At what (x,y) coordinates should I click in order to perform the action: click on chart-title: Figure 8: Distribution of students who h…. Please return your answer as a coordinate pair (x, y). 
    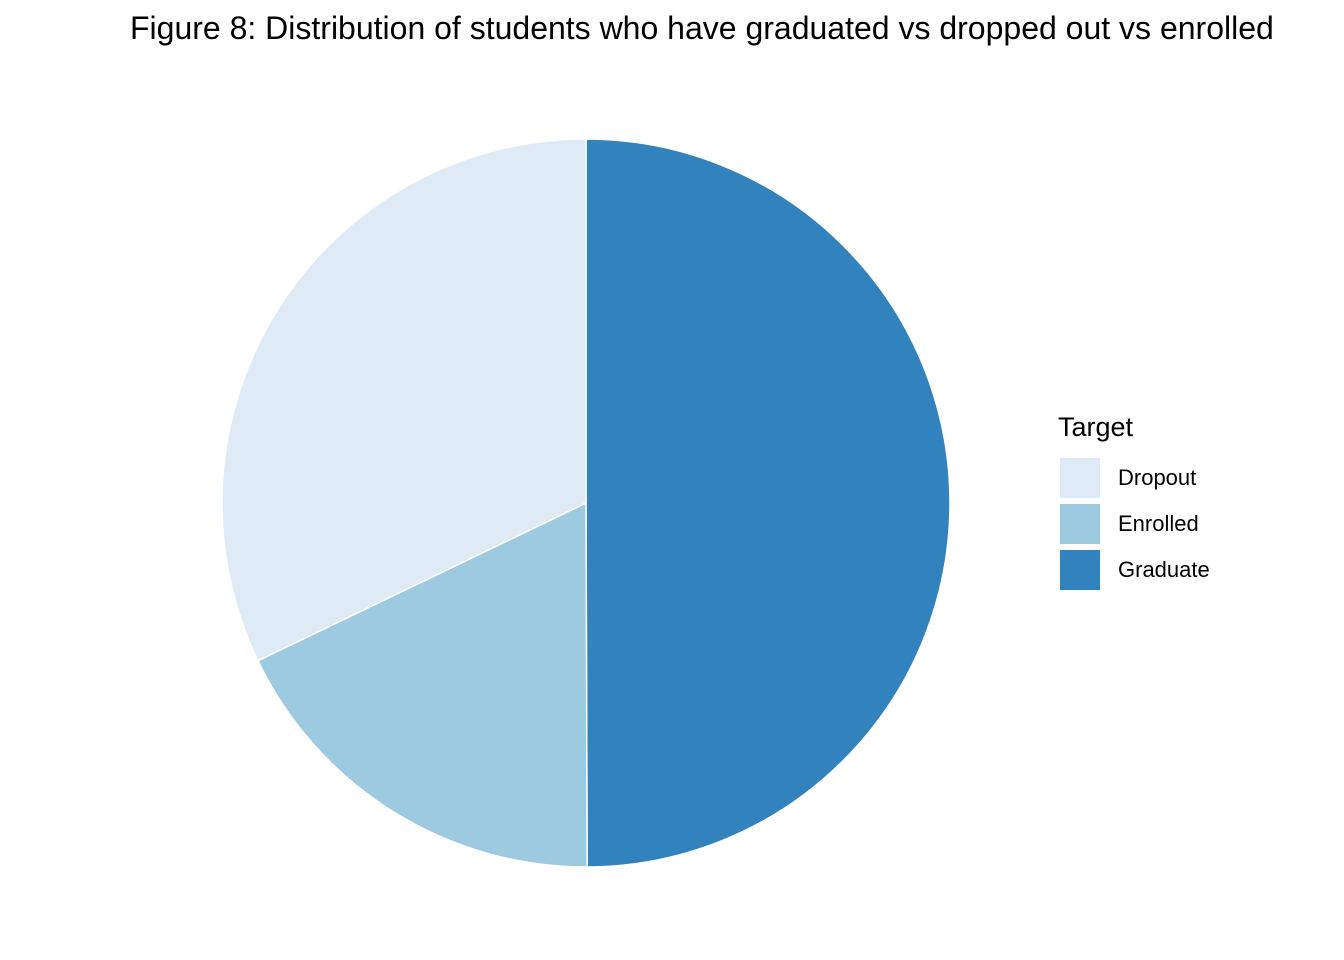
    Looking at the image, I should click on (702, 28).